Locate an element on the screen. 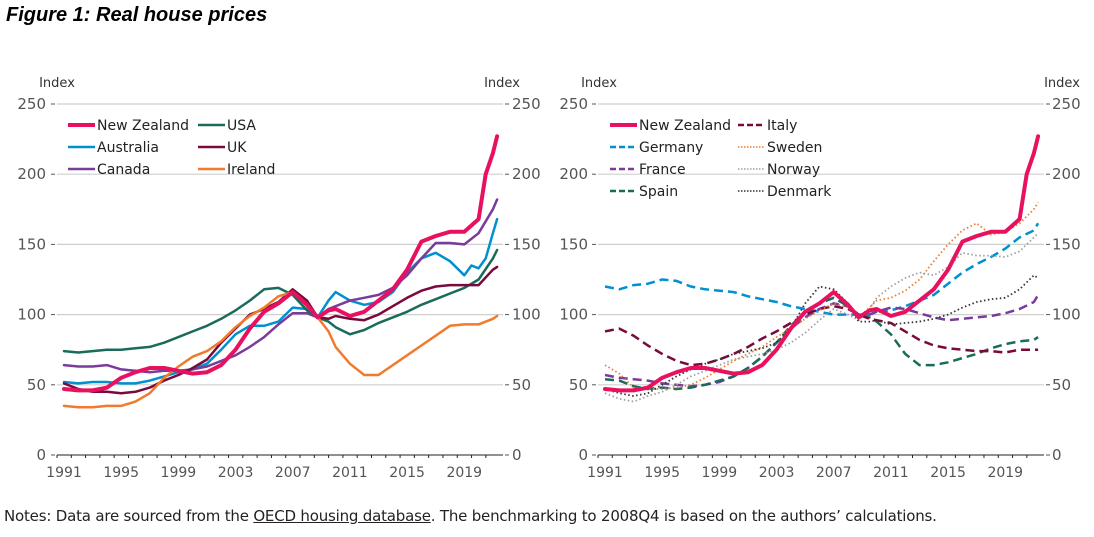 Image resolution: width=1094 pixels, height=537 pixels. legend-label: Germany is located at coordinates (671, 148).